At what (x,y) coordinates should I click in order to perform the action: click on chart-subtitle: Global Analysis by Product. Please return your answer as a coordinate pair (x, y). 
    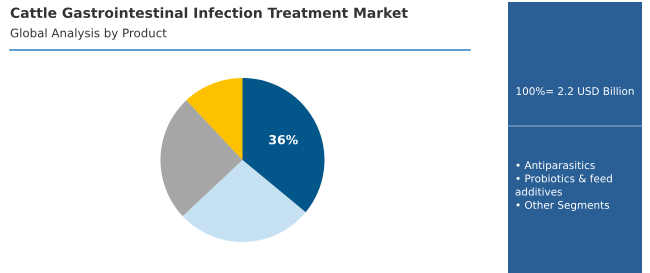
    Looking at the image, I should click on (88, 34).